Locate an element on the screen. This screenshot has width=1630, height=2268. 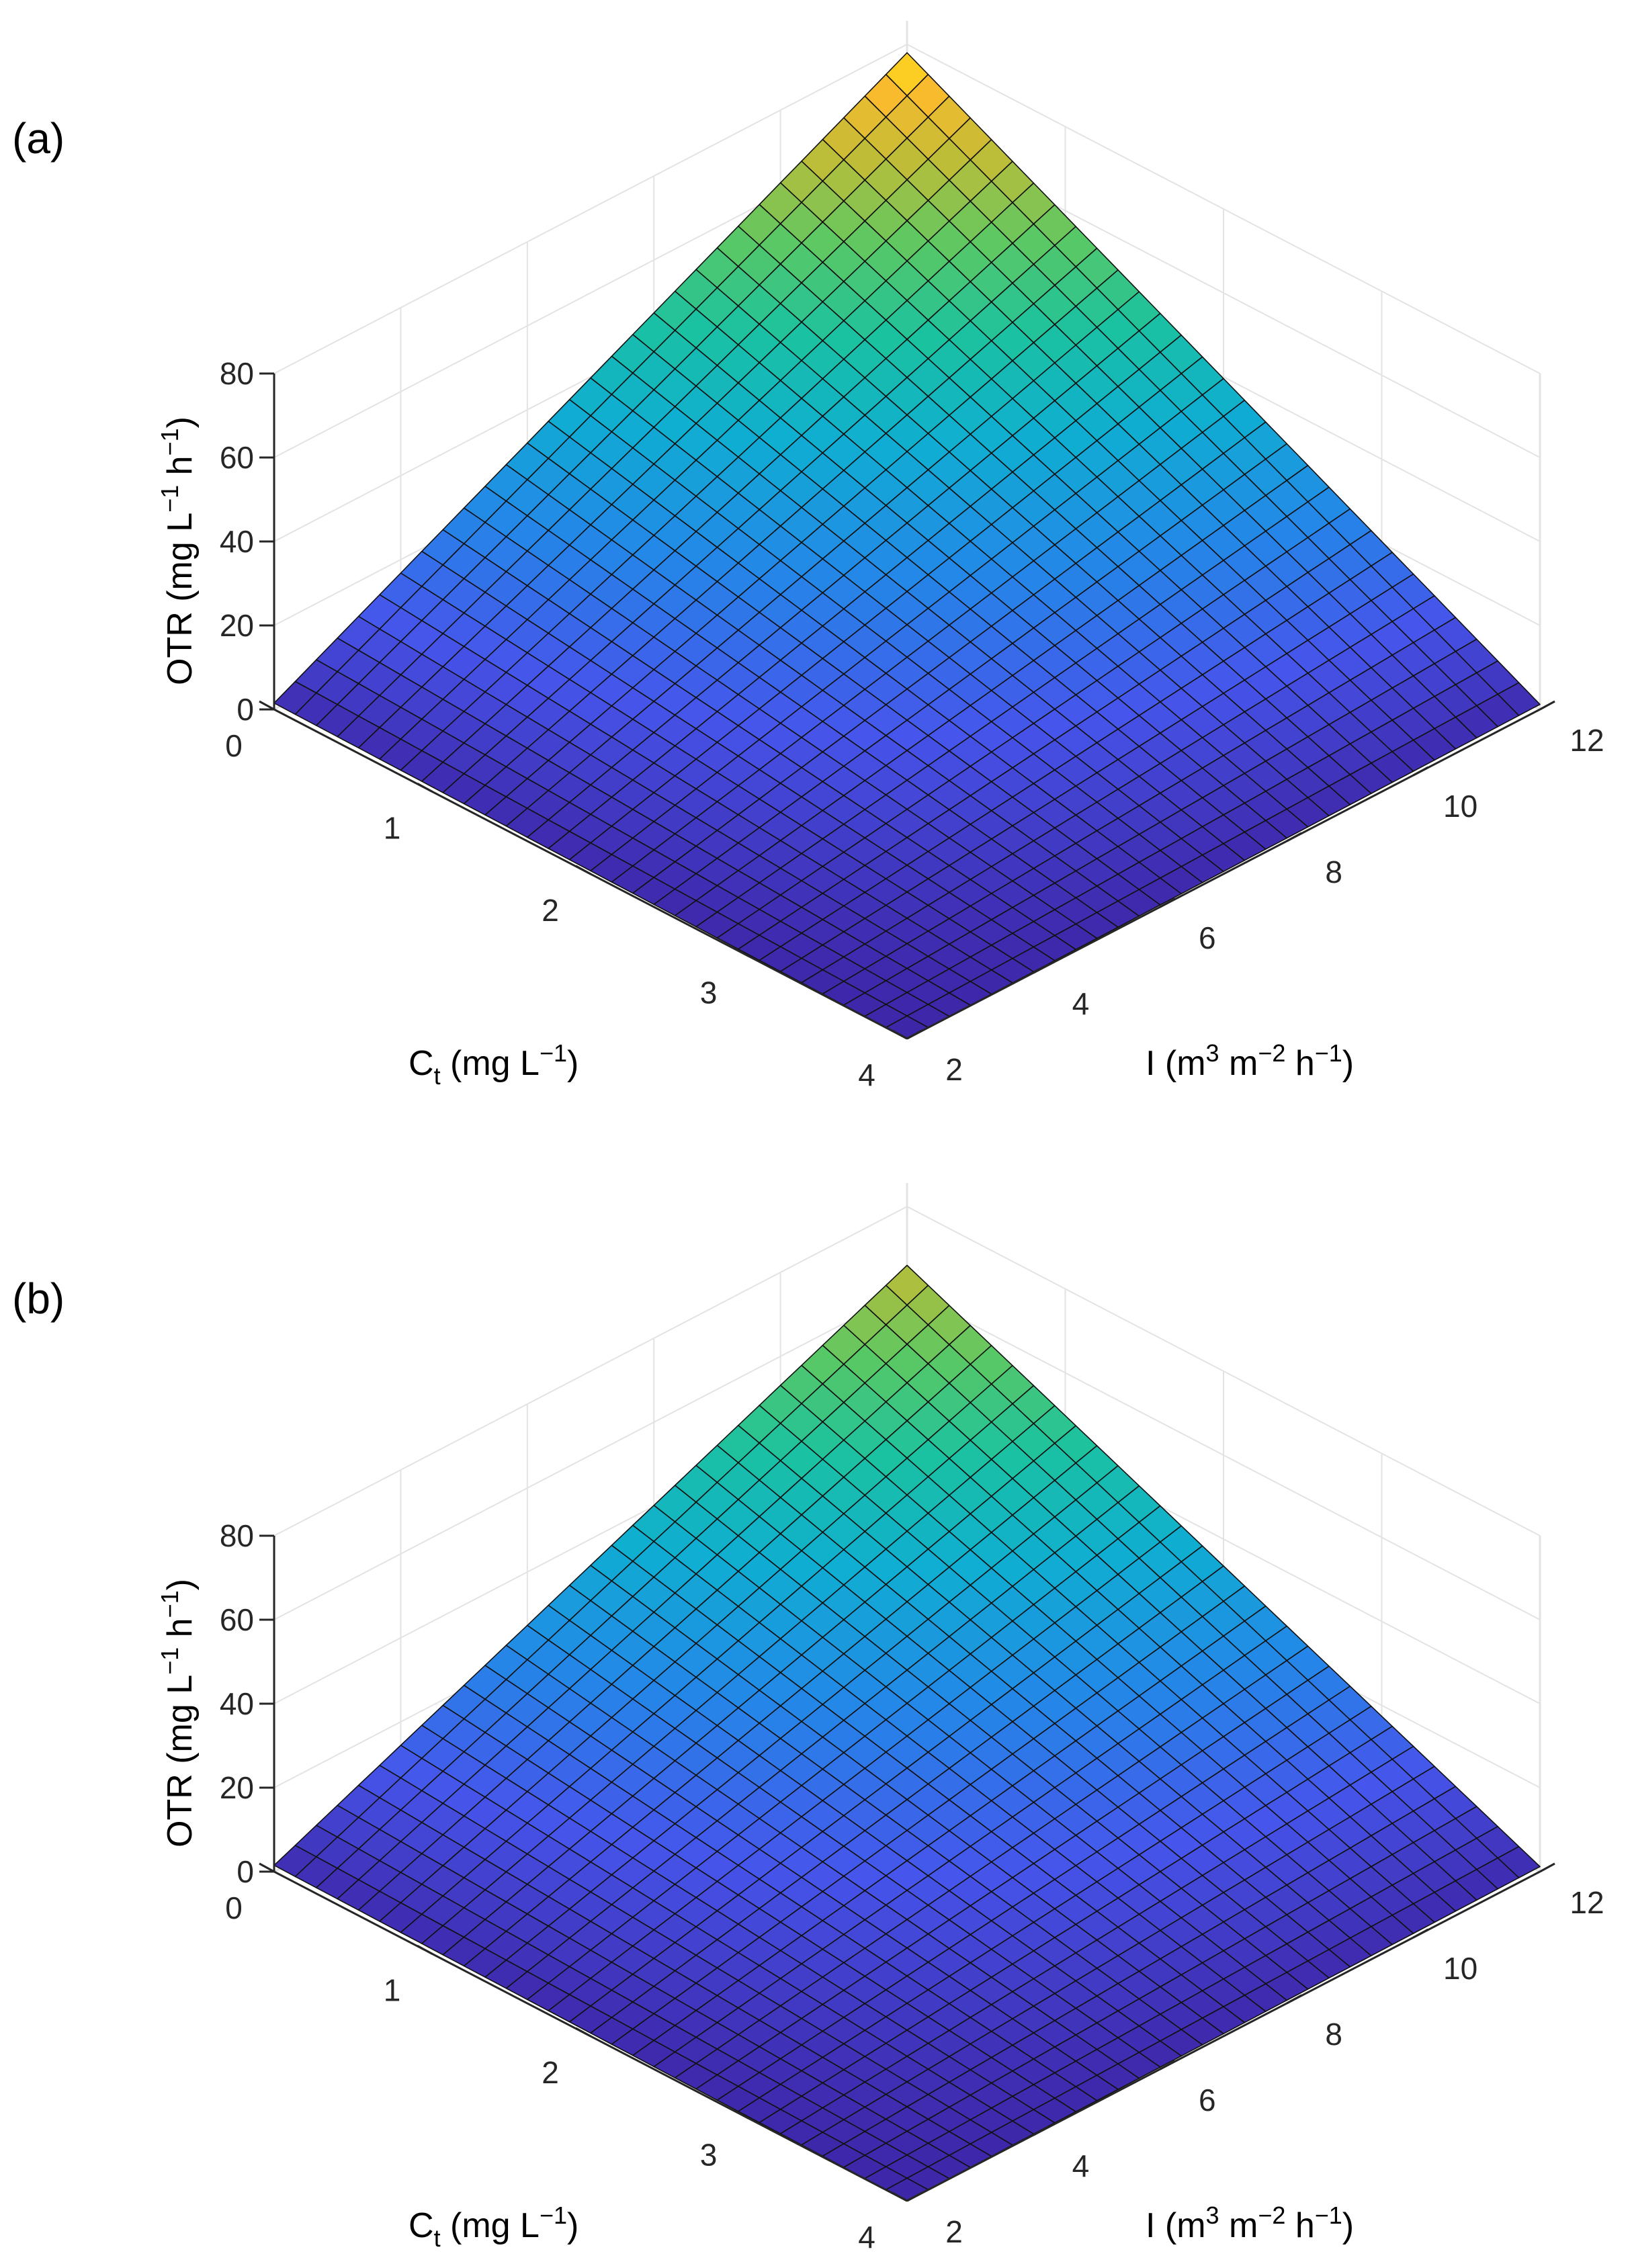
panel-b-label: (b) is located at coordinates (38, 1298).